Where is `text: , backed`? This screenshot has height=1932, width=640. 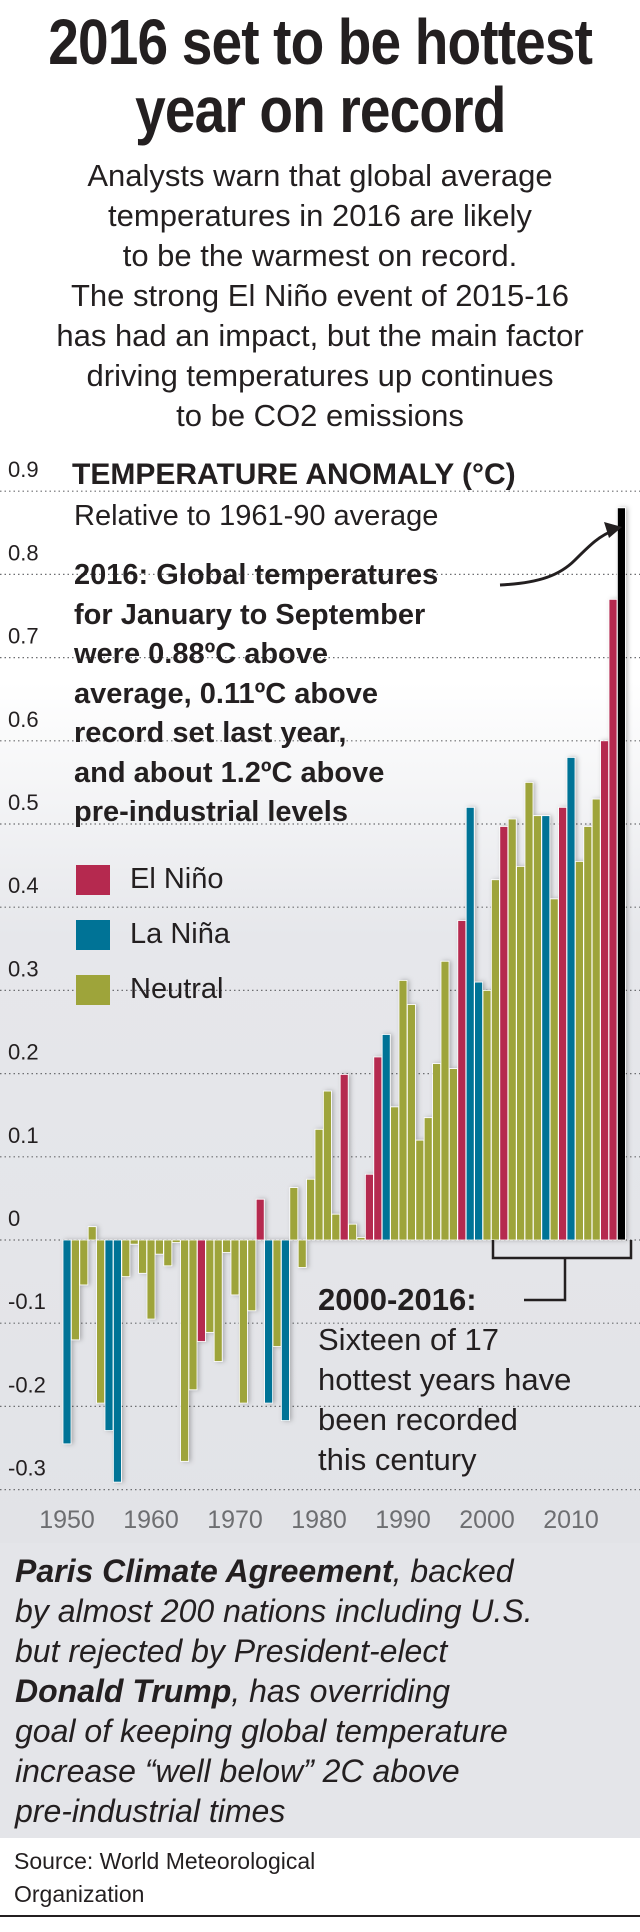
text: , backed is located at coordinates (453, 1571).